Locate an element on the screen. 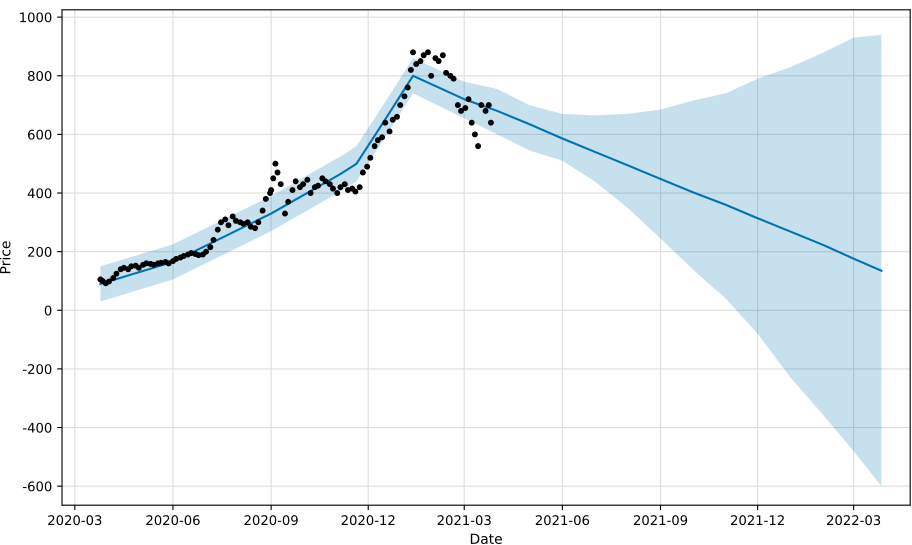 The height and width of the screenshot is (545, 912). y-tick-label: -600 is located at coordinates (37, 486).